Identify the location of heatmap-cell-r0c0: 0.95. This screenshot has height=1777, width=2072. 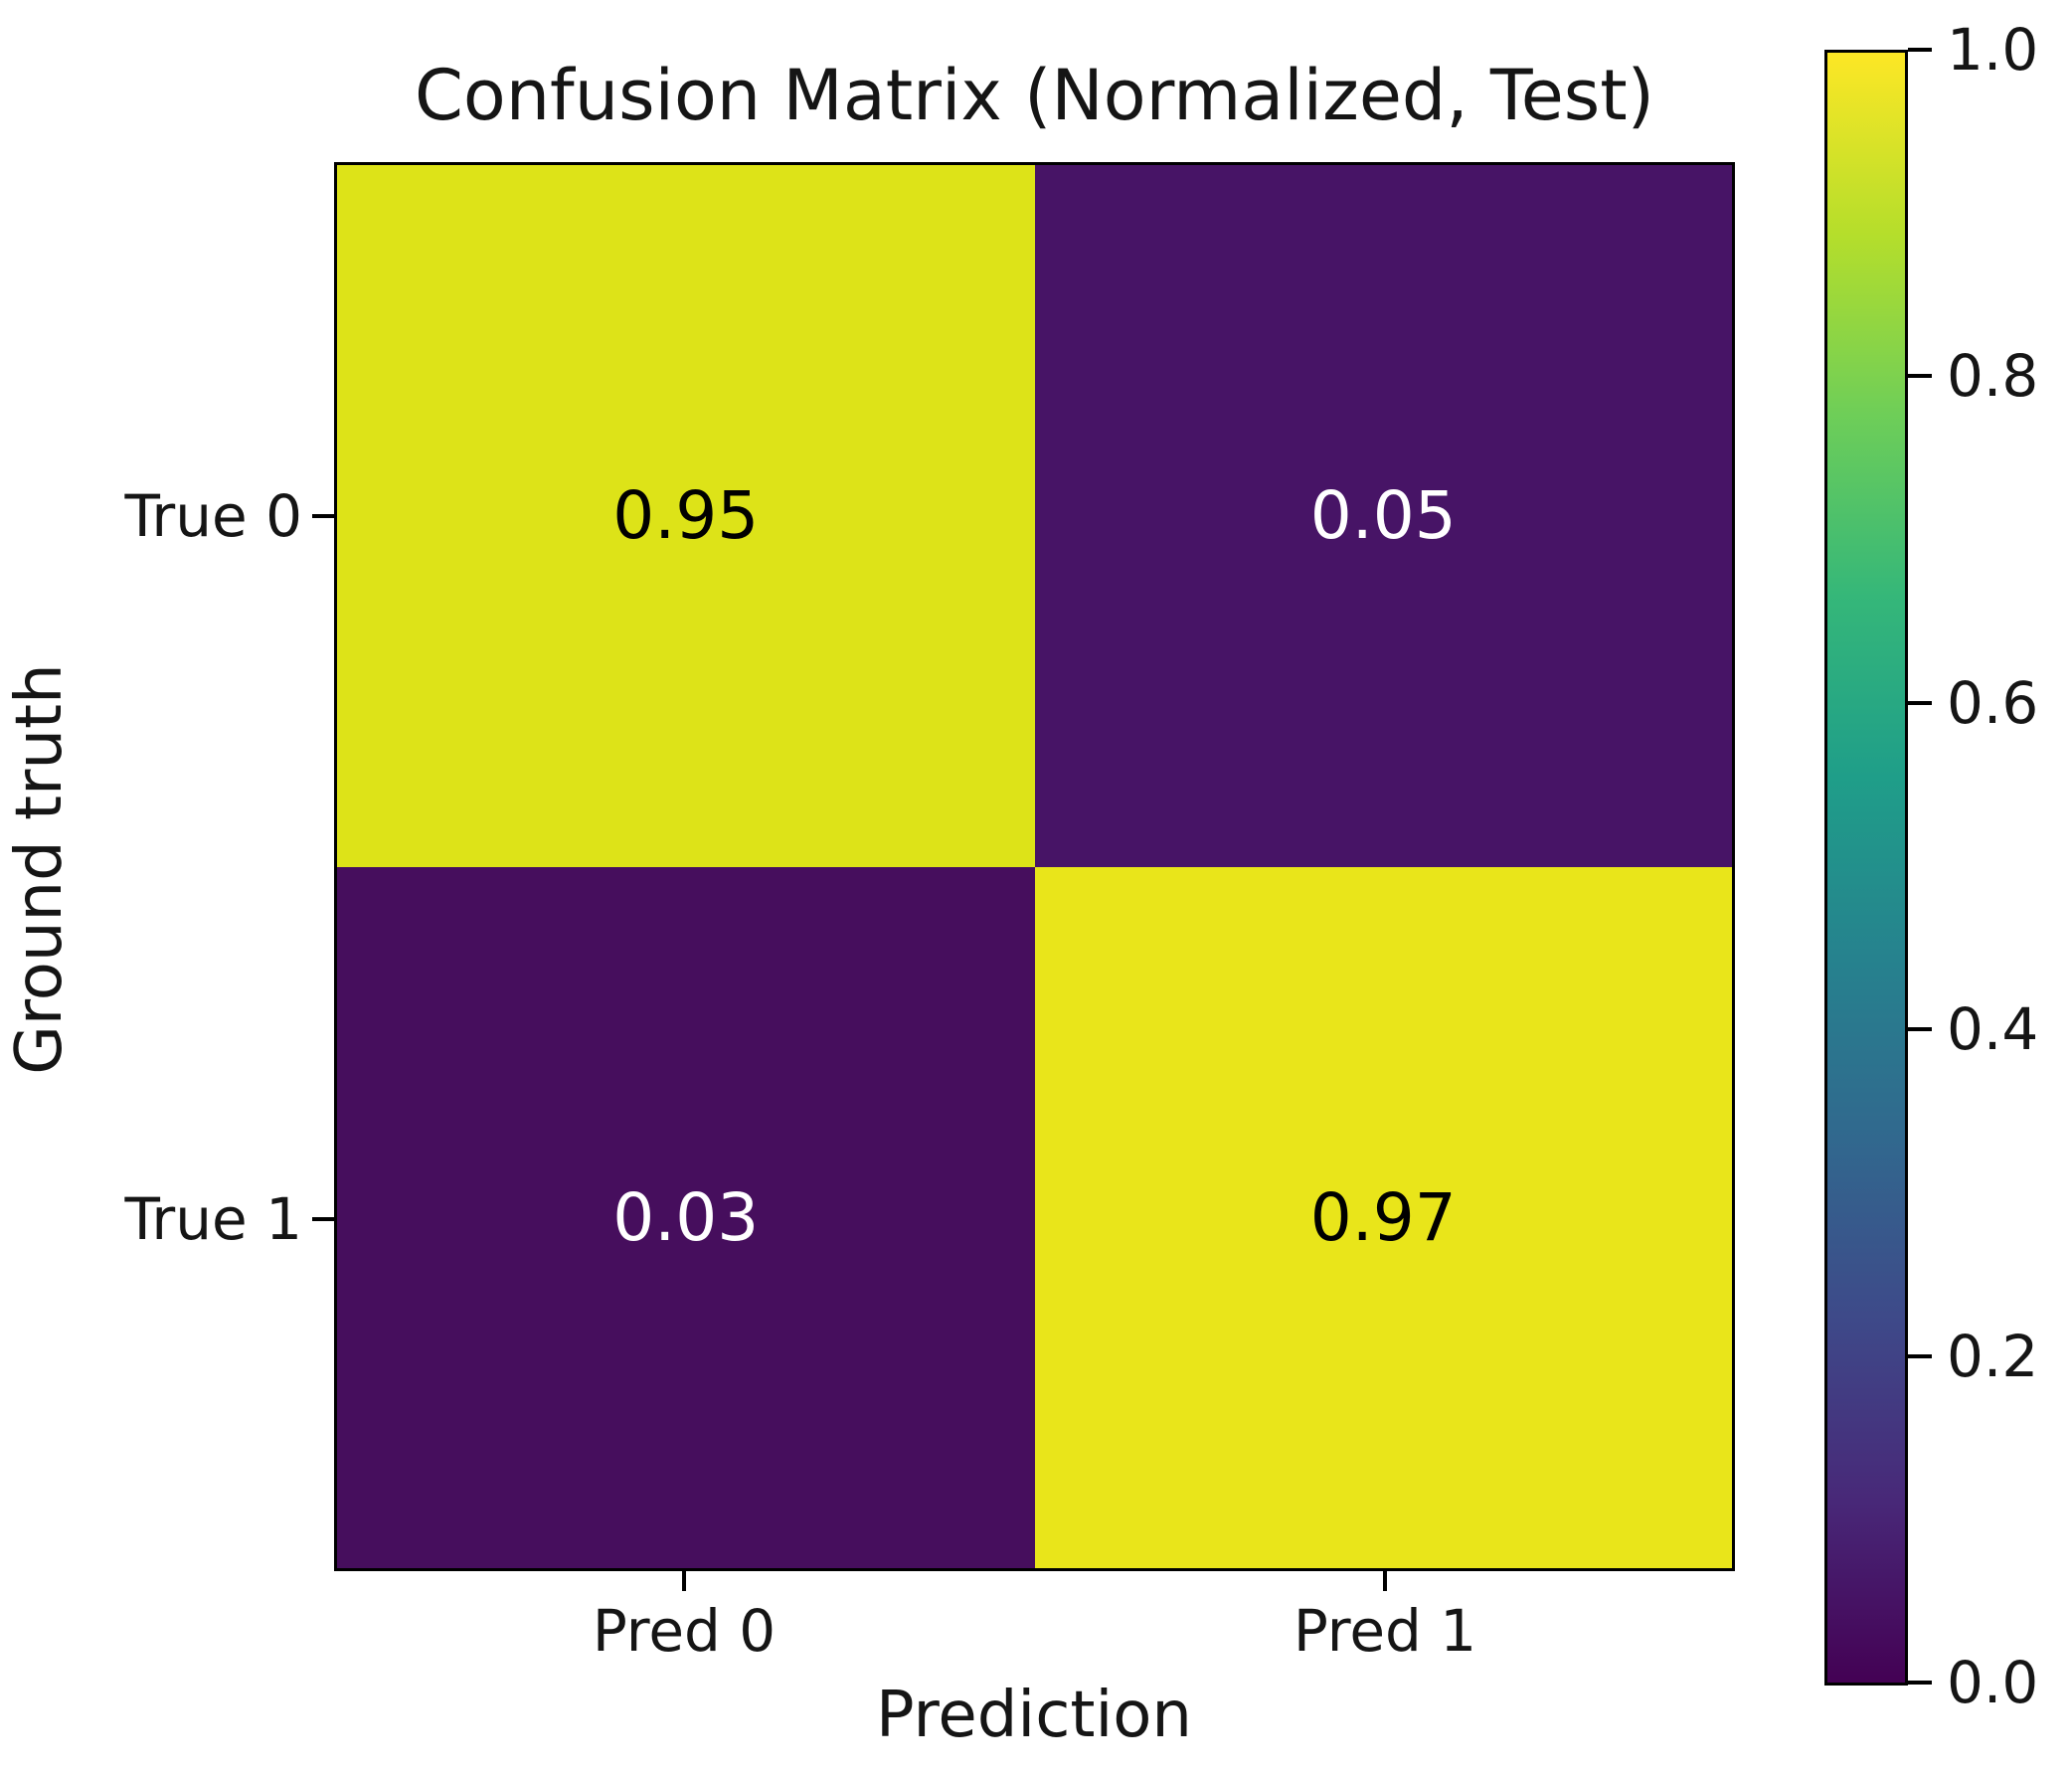
(686, 516).